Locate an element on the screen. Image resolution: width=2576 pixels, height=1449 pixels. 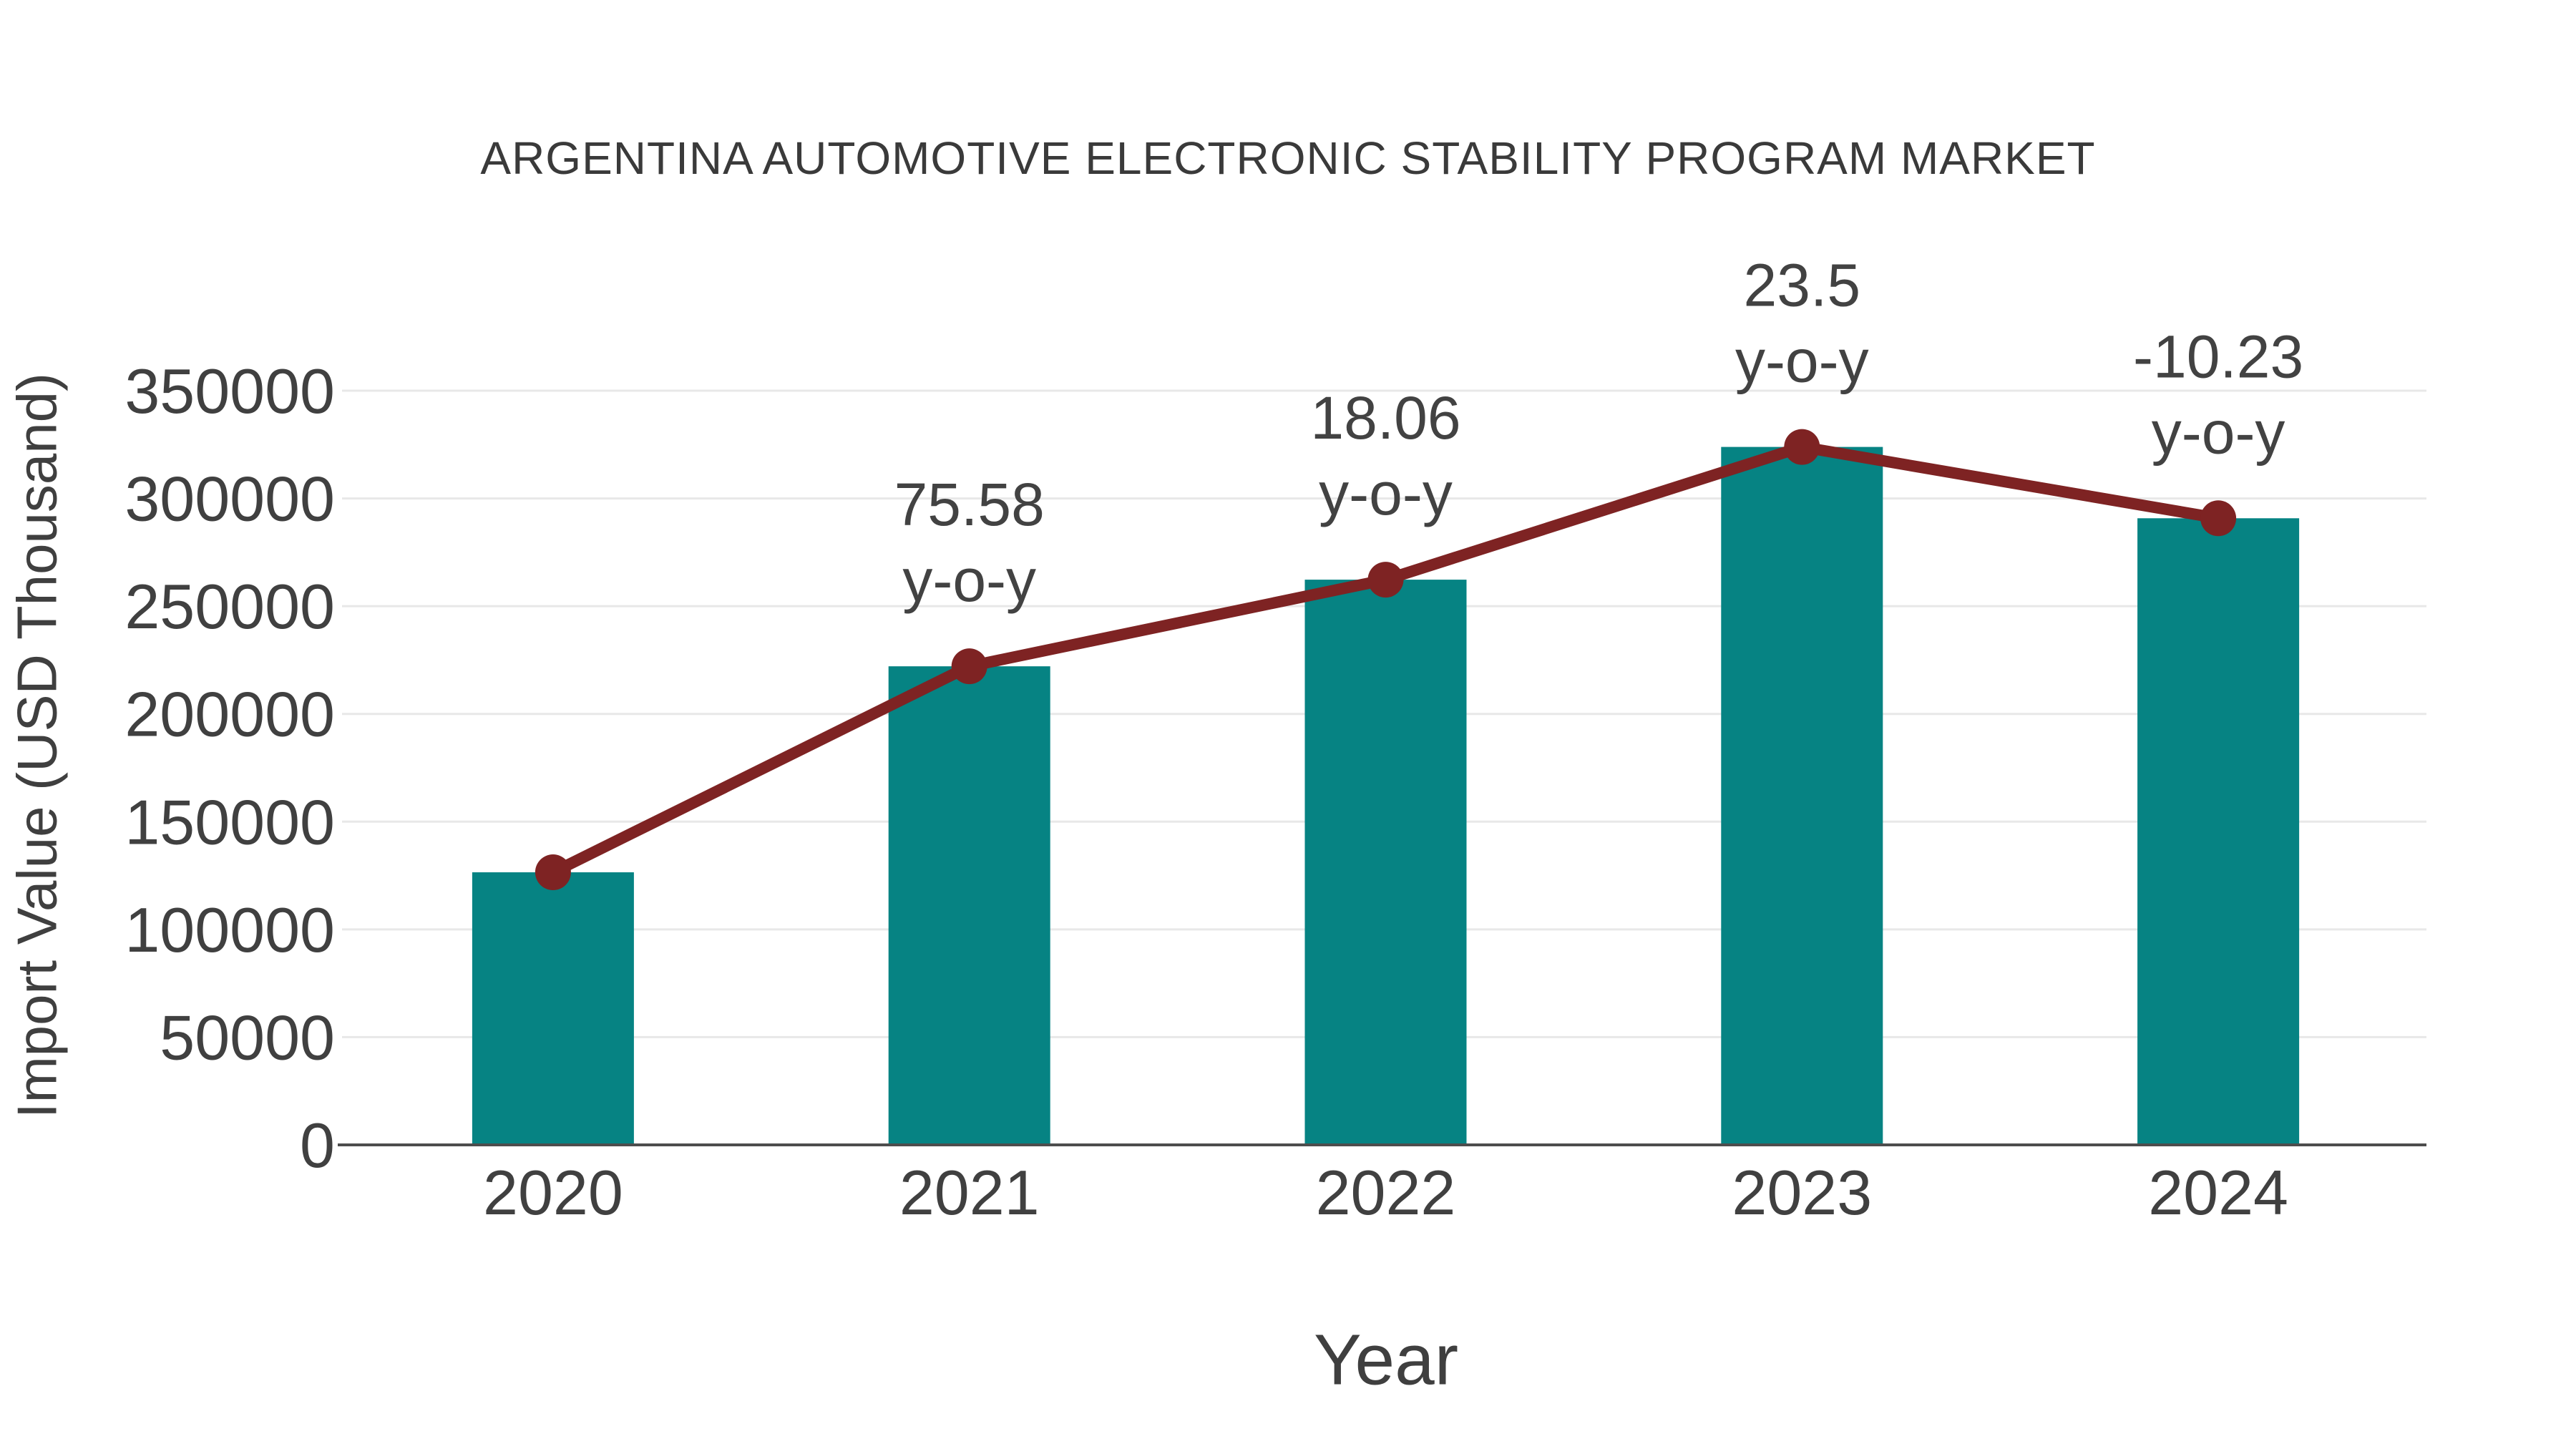
yoy-suffix-2021: y-o-y is located at coordinates (969, 580).